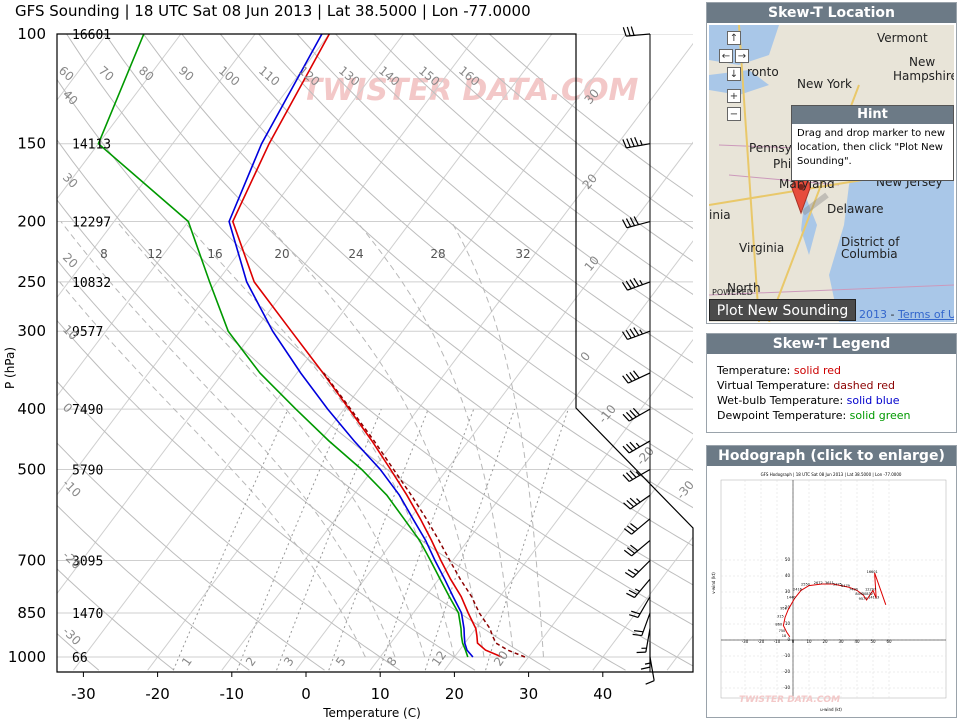 The width and height of the screenshot is (960, 721). I want to click on height-label: 7490, so click(87, 410).